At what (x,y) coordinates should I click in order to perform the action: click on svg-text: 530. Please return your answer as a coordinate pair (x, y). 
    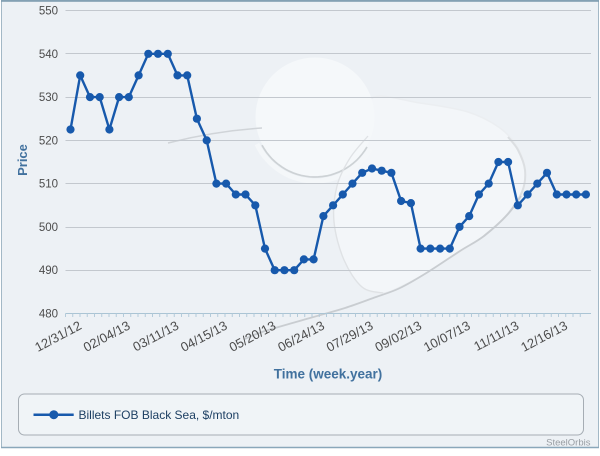
    Looking at the image, I should click on (48, 98).